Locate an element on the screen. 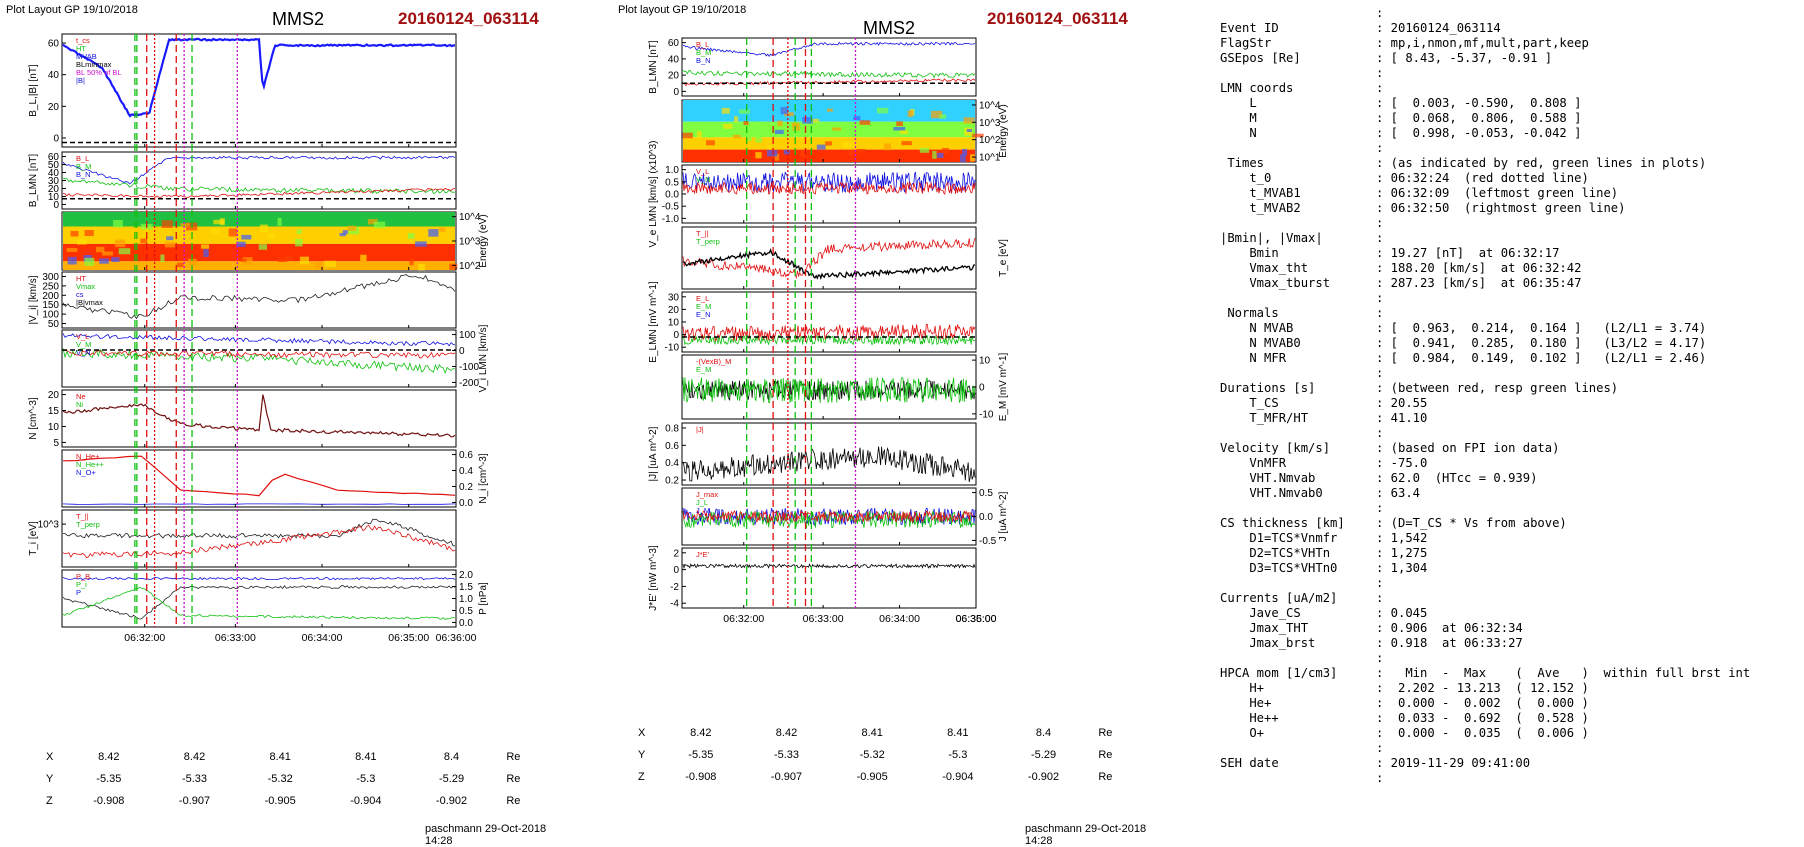 Image resolution: width=1804 pixels, height=847 pixels. legend-entry: HT is located at coordinates (81, 278).